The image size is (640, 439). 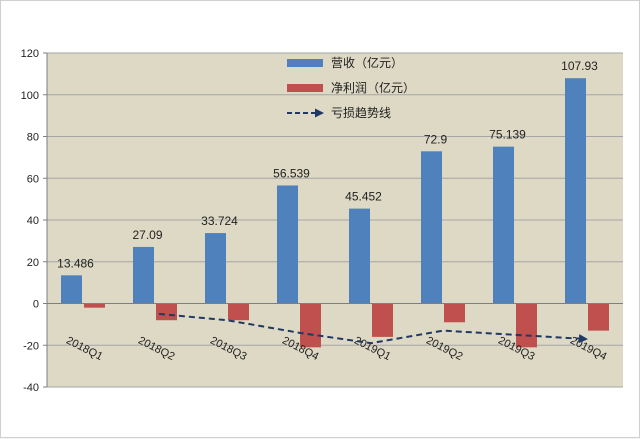 What do you see at coordinates (33, 179) in the screenshot?
I see `y-tick-label: 60` at bounding box center [33, 179].